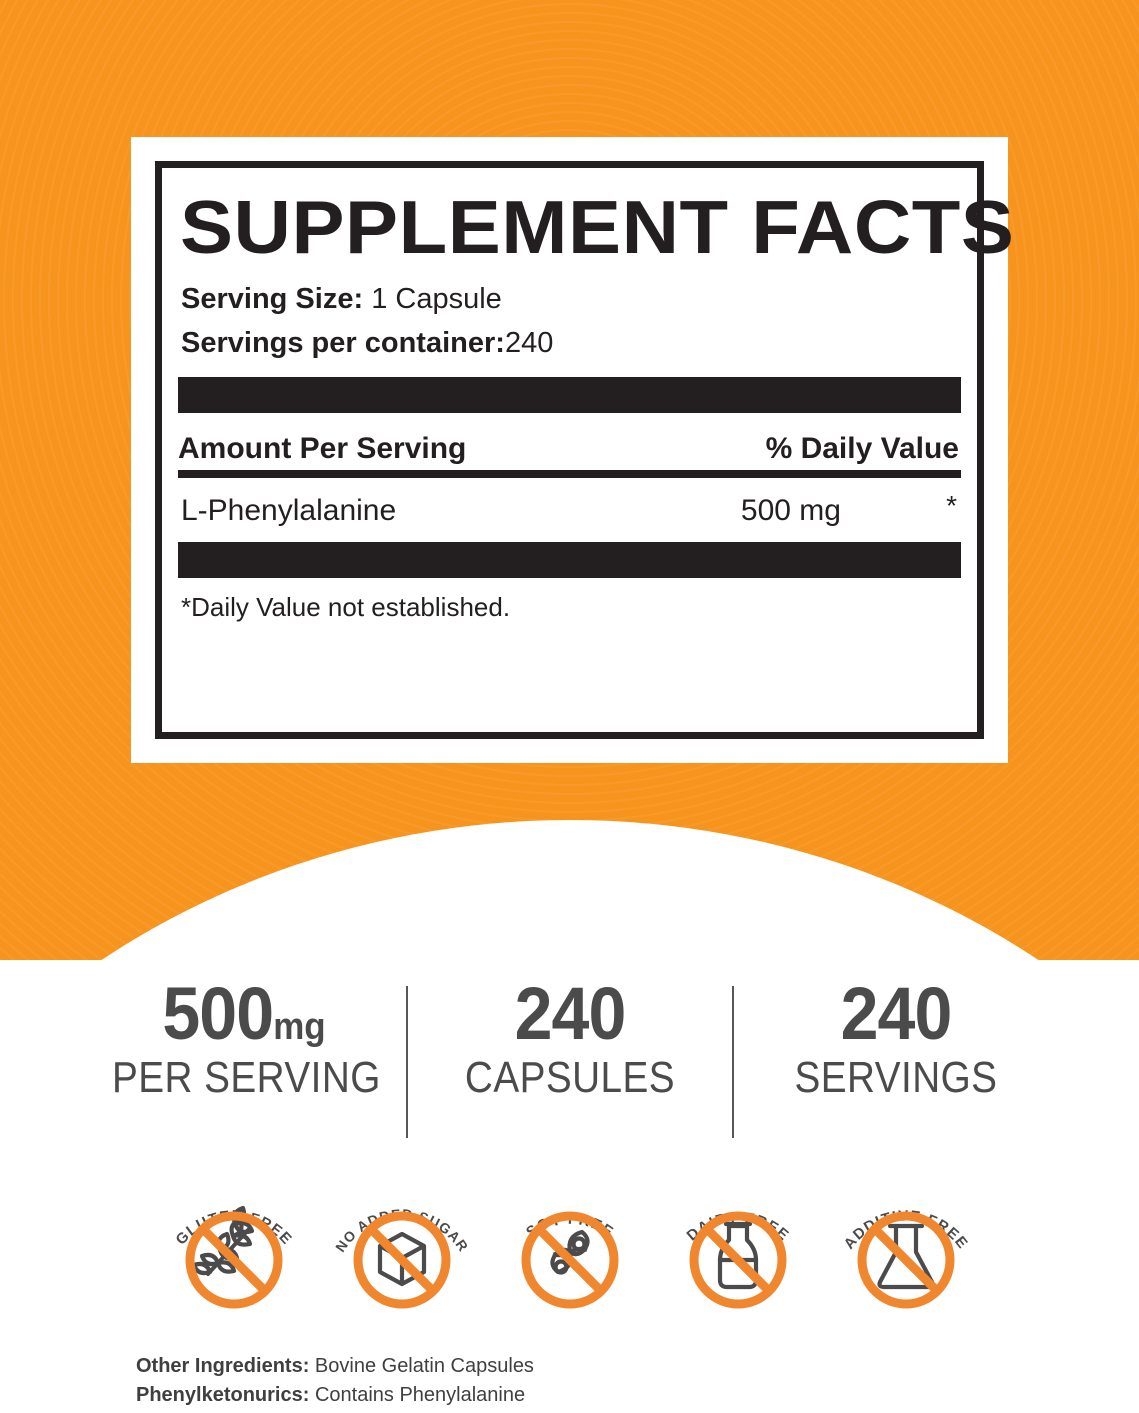 Image resolution: width=1139 pixels, height=1413 pixels. What do you see at coordinates (738, 1248) in the screenshot?
I see `badge-dairy-free: DAIRY FREE` at bounding box center [738, 1248].